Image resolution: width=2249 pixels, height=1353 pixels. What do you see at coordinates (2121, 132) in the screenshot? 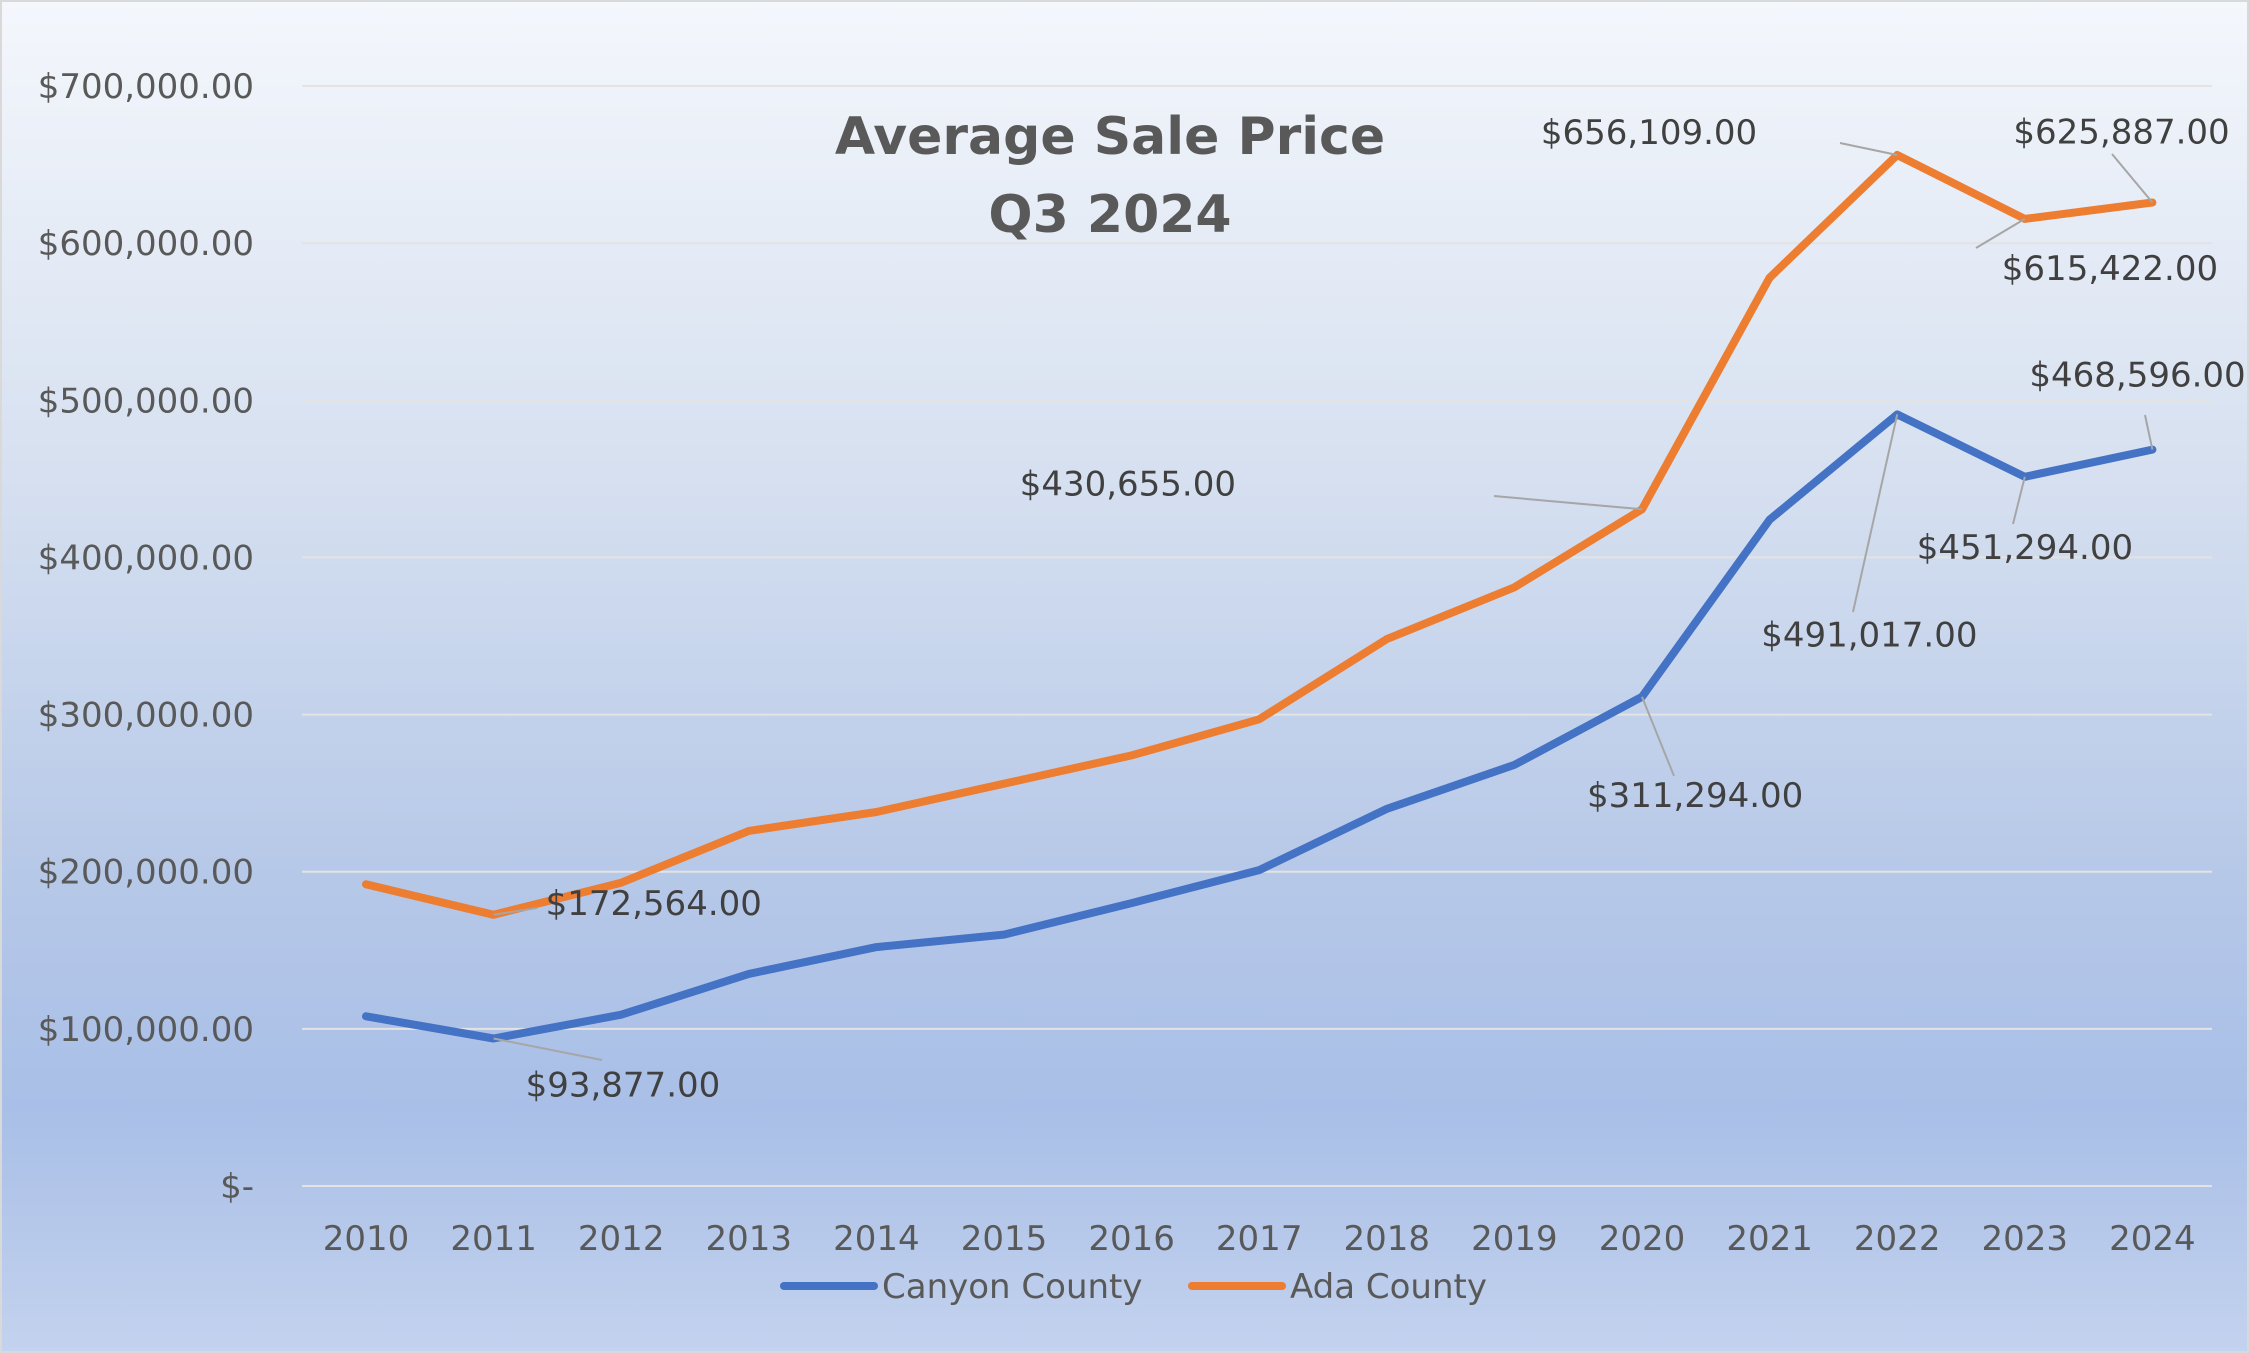
I see `data-label-ada-county-2024: $625,887.00` at bounding box center [2121, 132].